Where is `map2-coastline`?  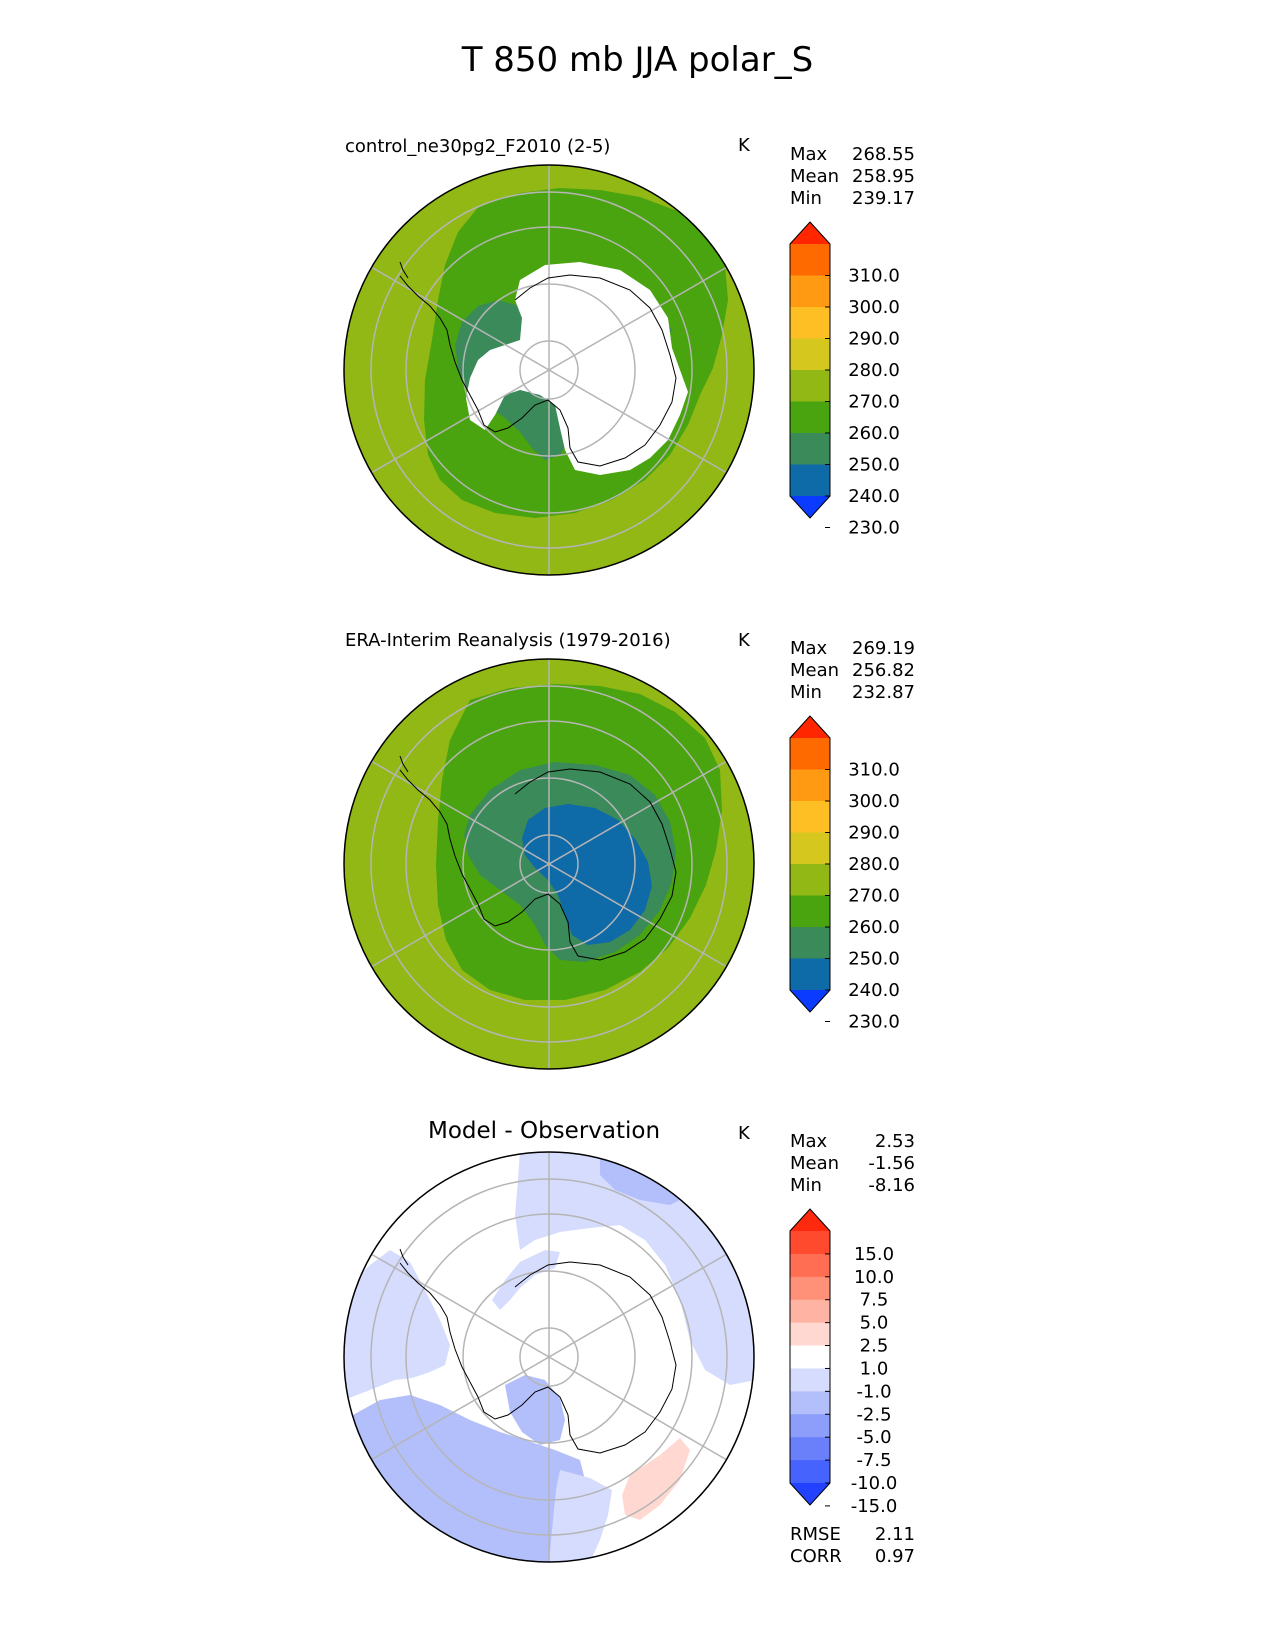
map2-coastline is located at coordinates (538, 858).